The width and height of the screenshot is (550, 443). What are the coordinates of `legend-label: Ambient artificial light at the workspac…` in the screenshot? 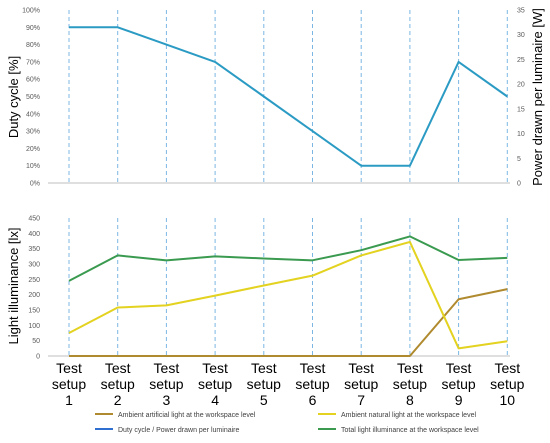 It's located at (187, 415).